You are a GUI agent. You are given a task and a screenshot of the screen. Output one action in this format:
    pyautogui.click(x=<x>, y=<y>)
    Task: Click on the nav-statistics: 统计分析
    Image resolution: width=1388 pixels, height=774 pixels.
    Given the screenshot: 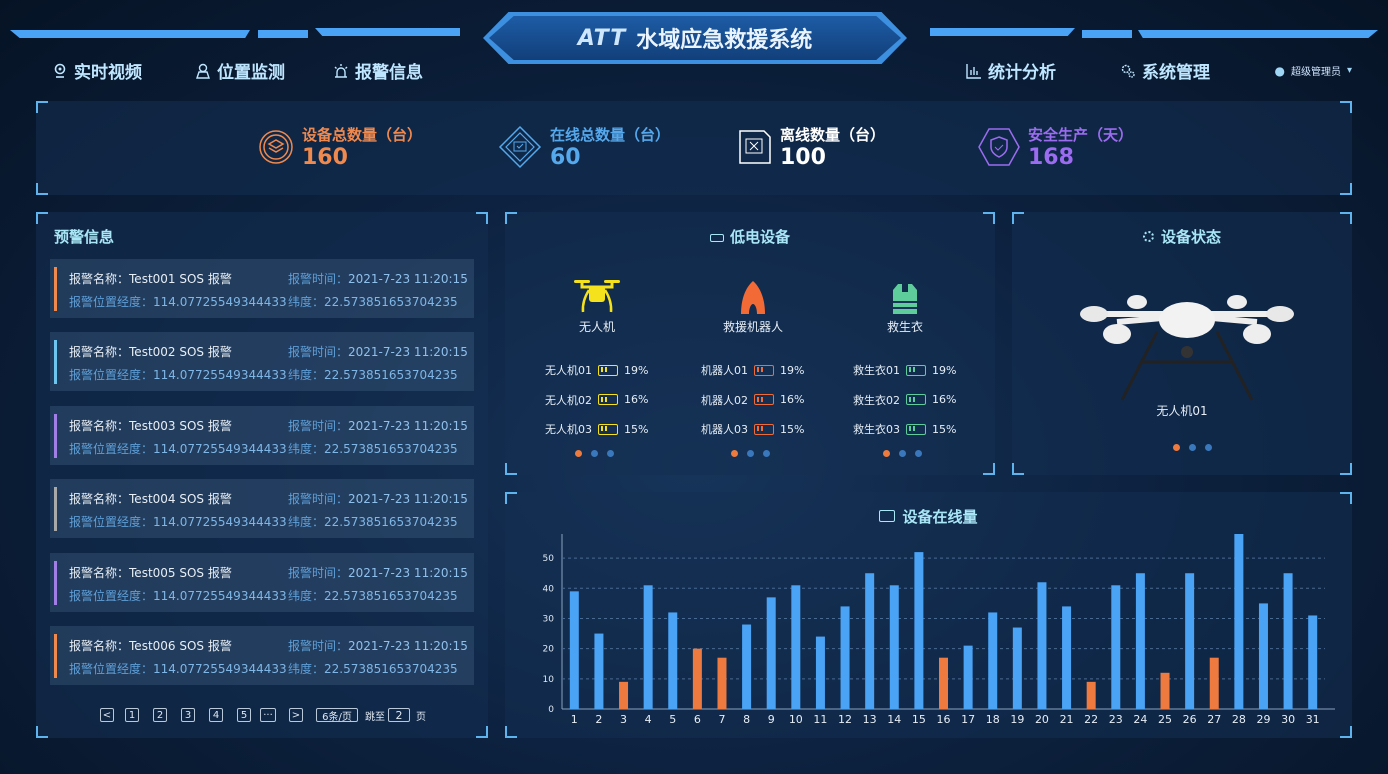 What is the action you would take?
    pyautogui.click(x=1011, y=70)
    